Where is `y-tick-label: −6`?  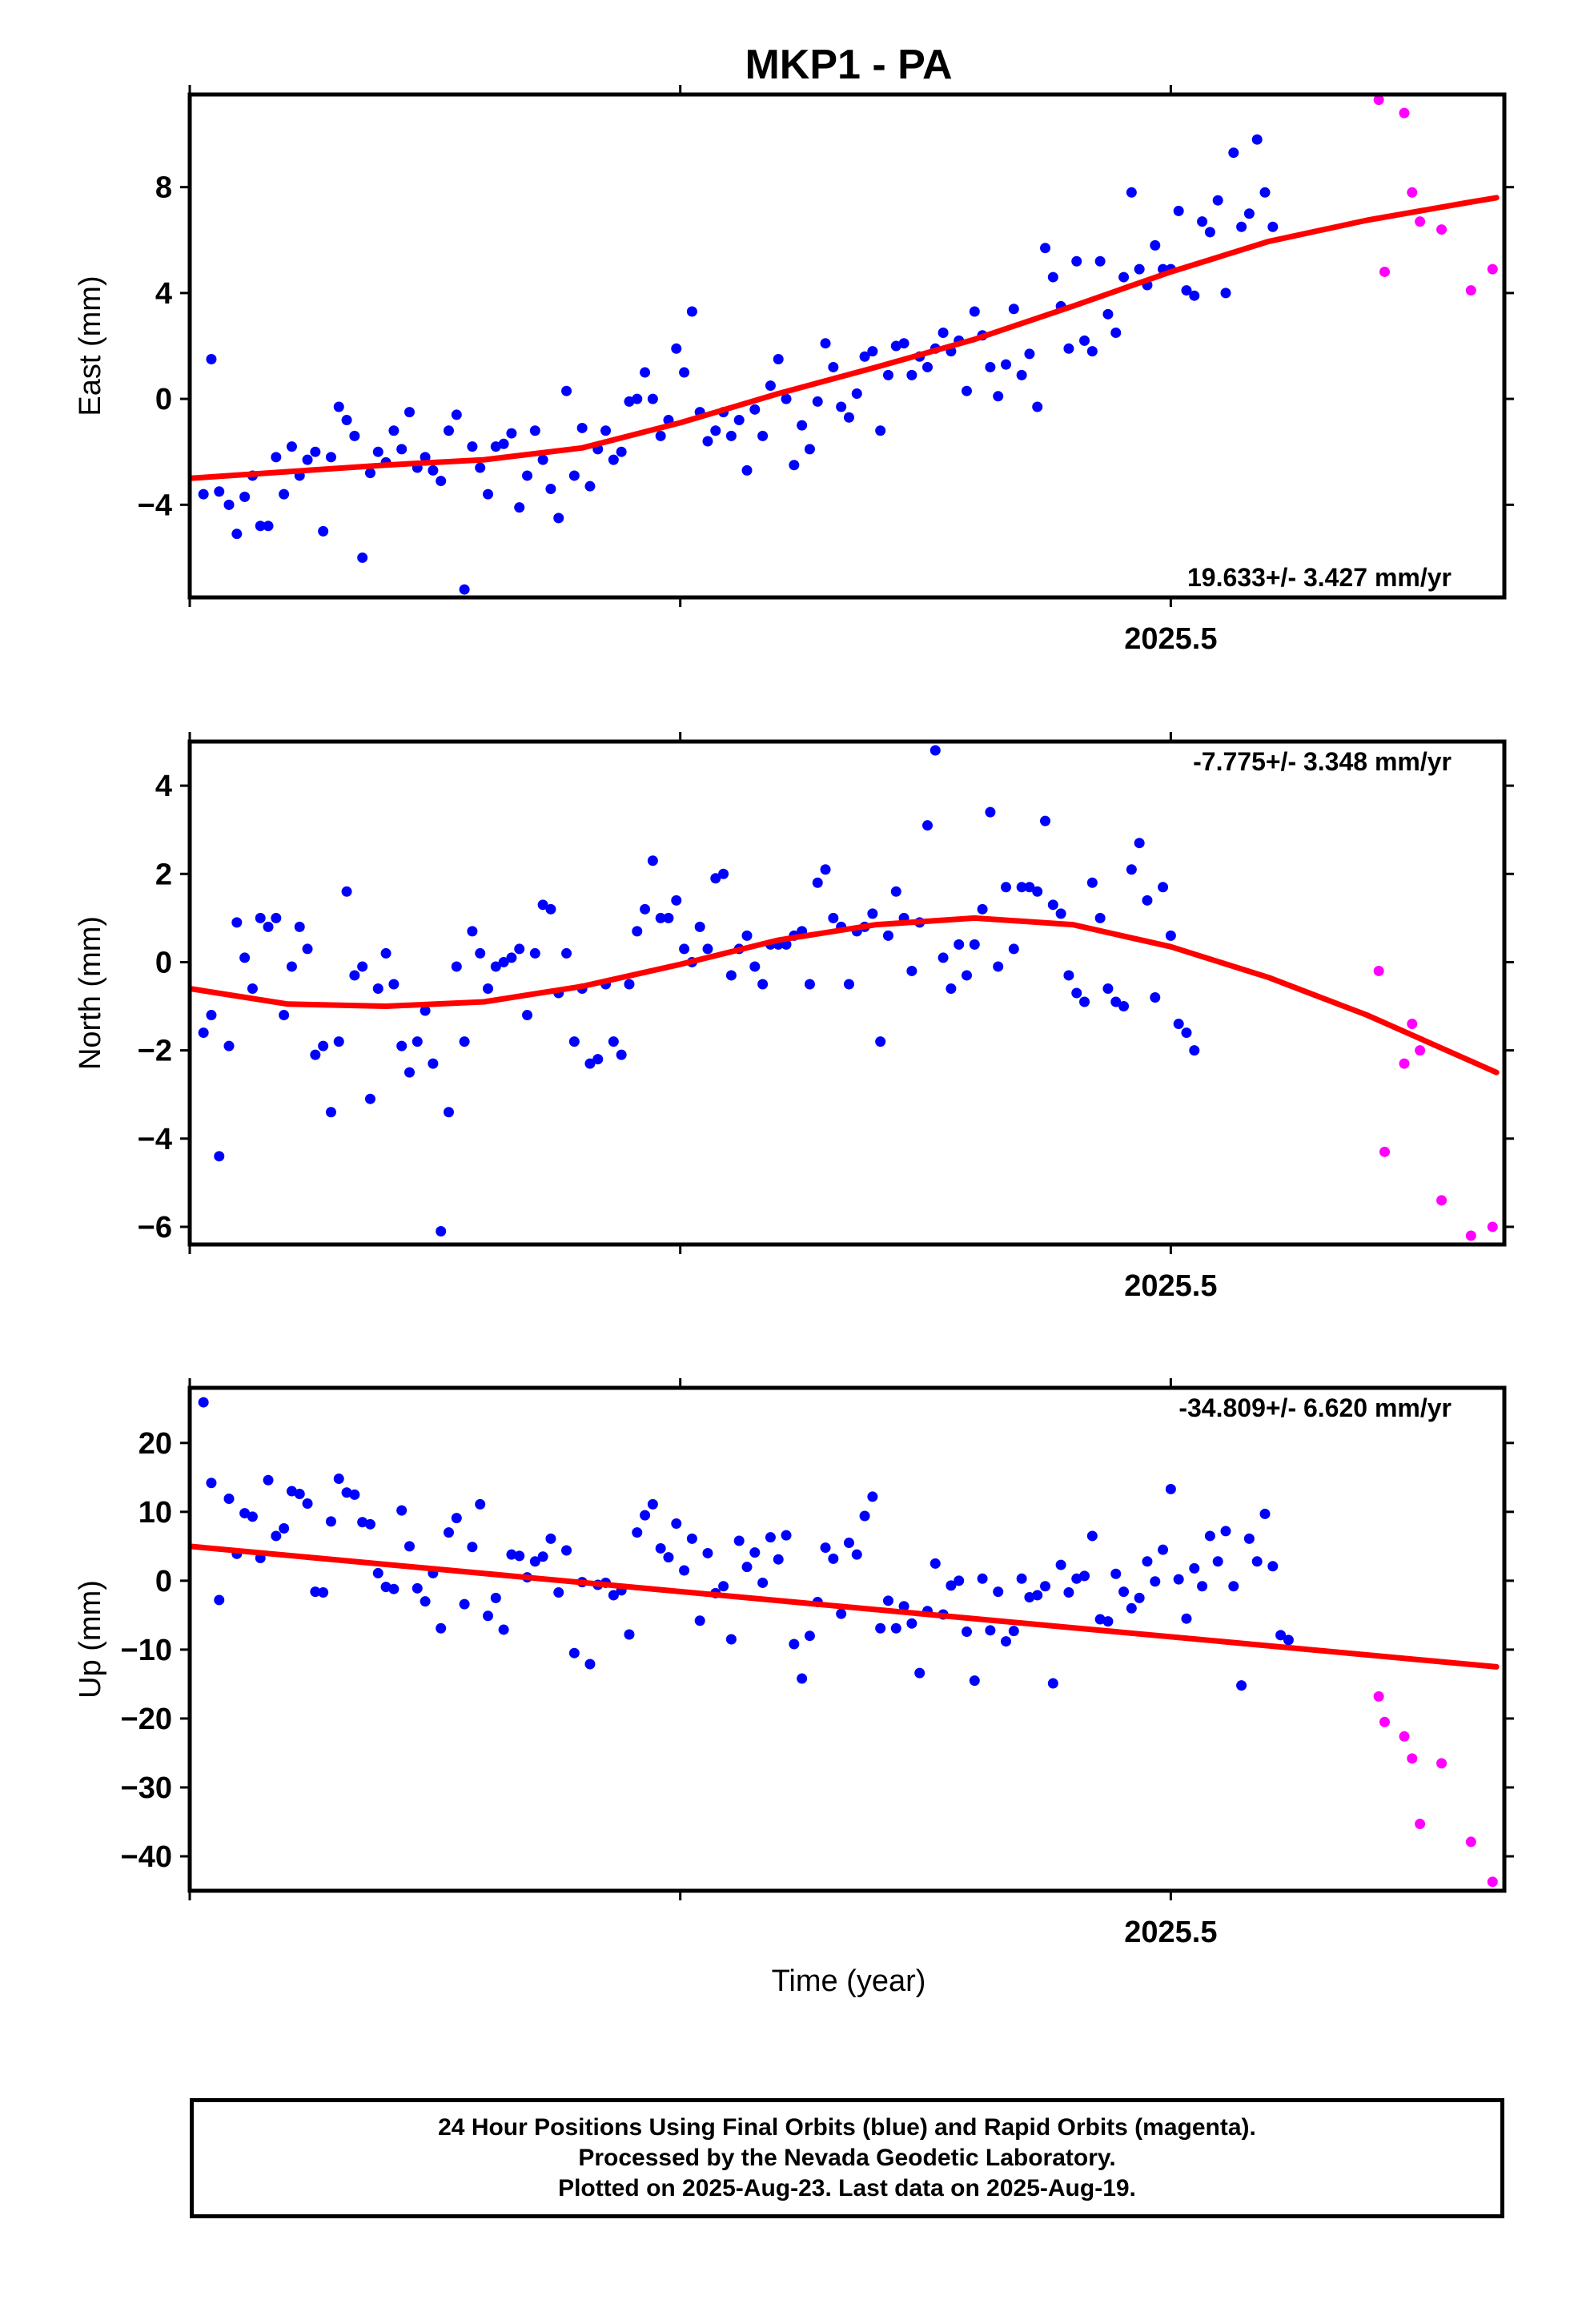
y-tick-label: −6 is located at coordinates (155, 1227).